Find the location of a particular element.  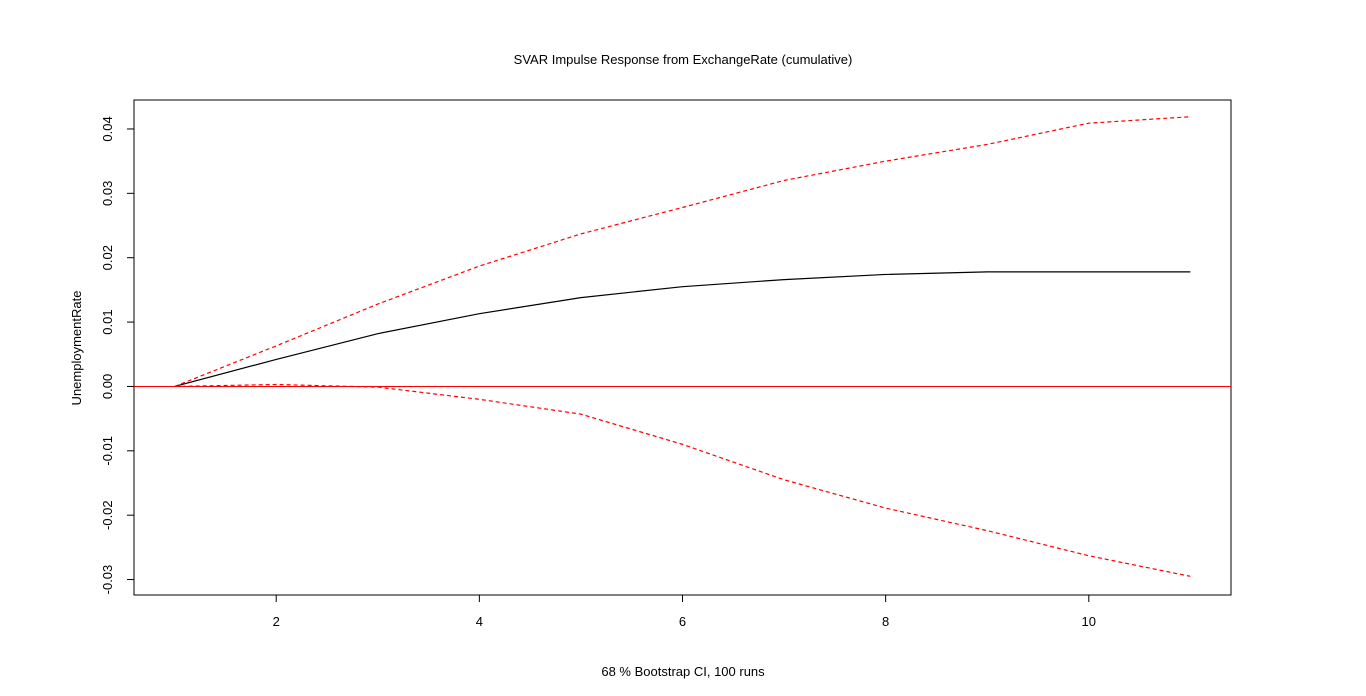

y-tick-label: -0.03 is located at coordinates (107, 580).